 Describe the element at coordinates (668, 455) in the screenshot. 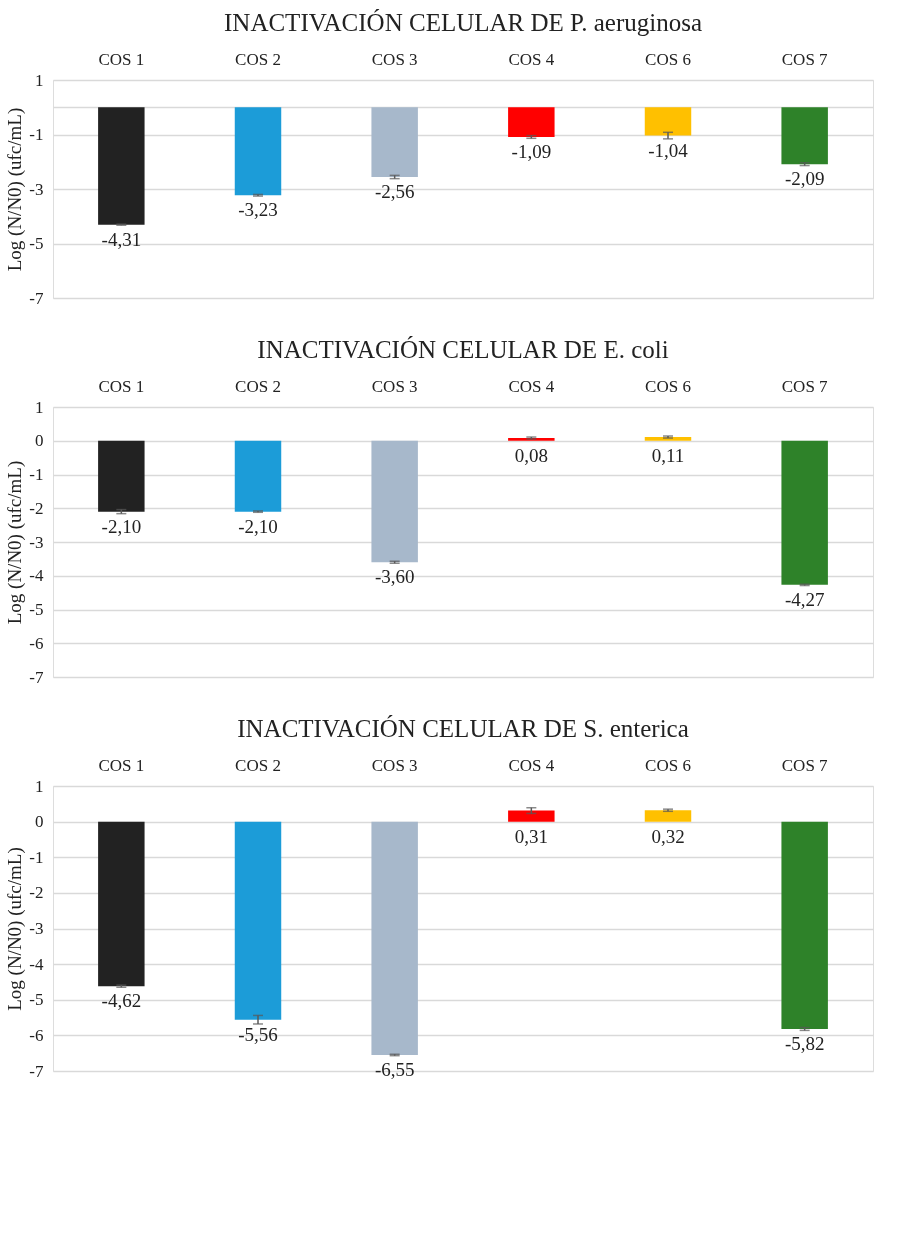

I see `data-label: 0,11` at that location.